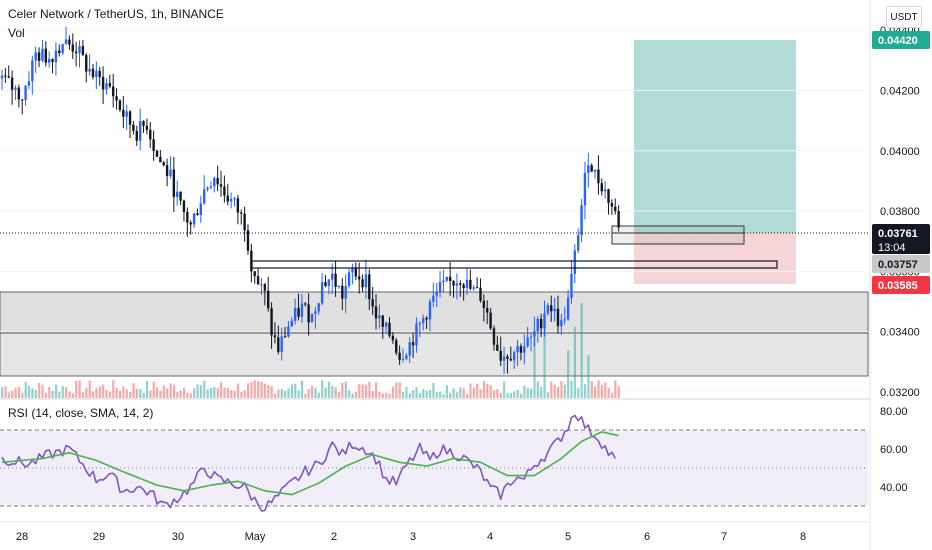 This screenshot has height=550, width=932. What do you see at coordinates (514, 264) in the screenshot?
I see `resistance-box` at bounding box center [514, 264].